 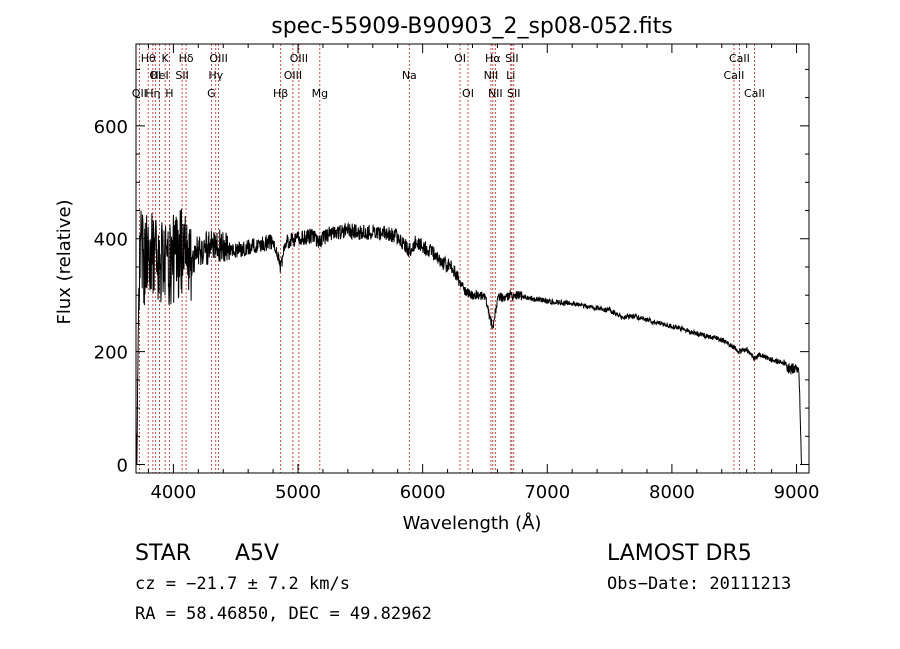 What do you see at coordinates (320, 93) in the screenshot?
I see `line-label: Mg` at bounding box center [320, 93].